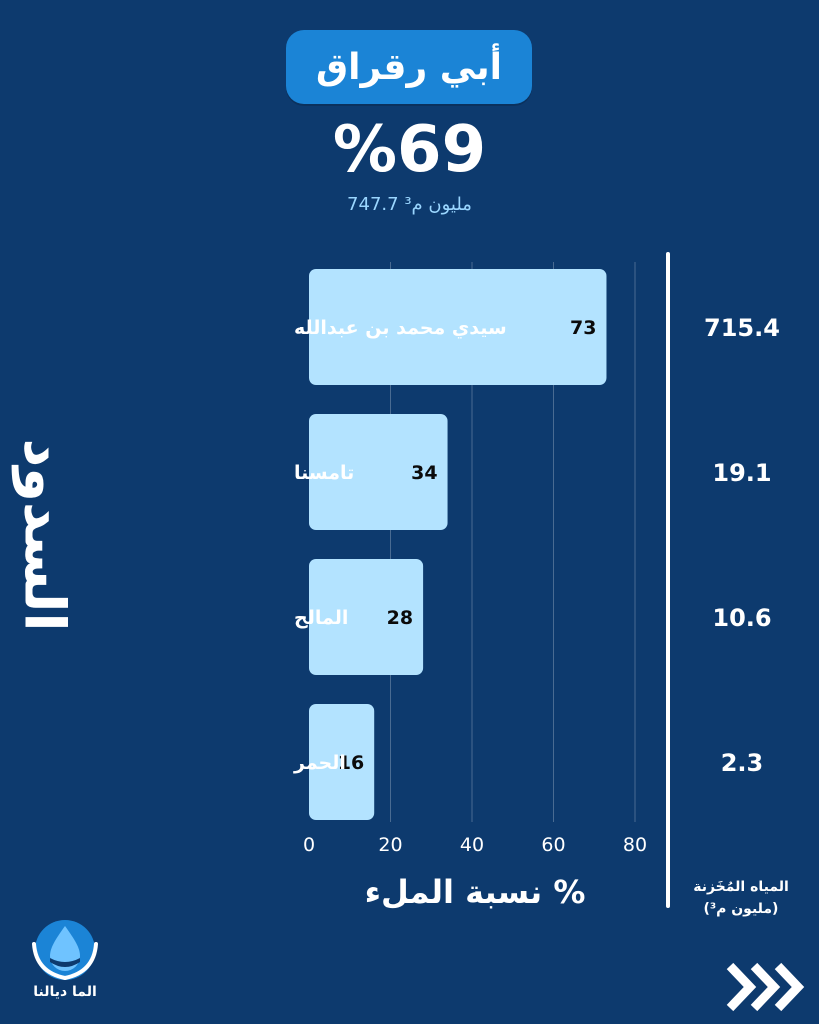 The height and width of the screenshot is (1024, 819). What do you see at coordinates (319, 763) in the screenshot?
I see `category-label: الحمر` at bounding box center [319, 763].